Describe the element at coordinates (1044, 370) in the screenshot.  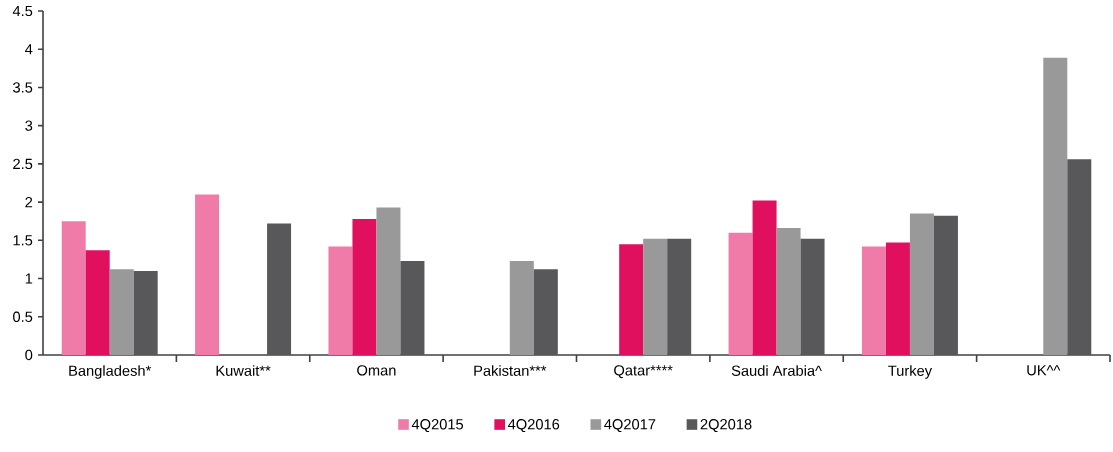
I see `x-tick-label: UK^^` at that location.